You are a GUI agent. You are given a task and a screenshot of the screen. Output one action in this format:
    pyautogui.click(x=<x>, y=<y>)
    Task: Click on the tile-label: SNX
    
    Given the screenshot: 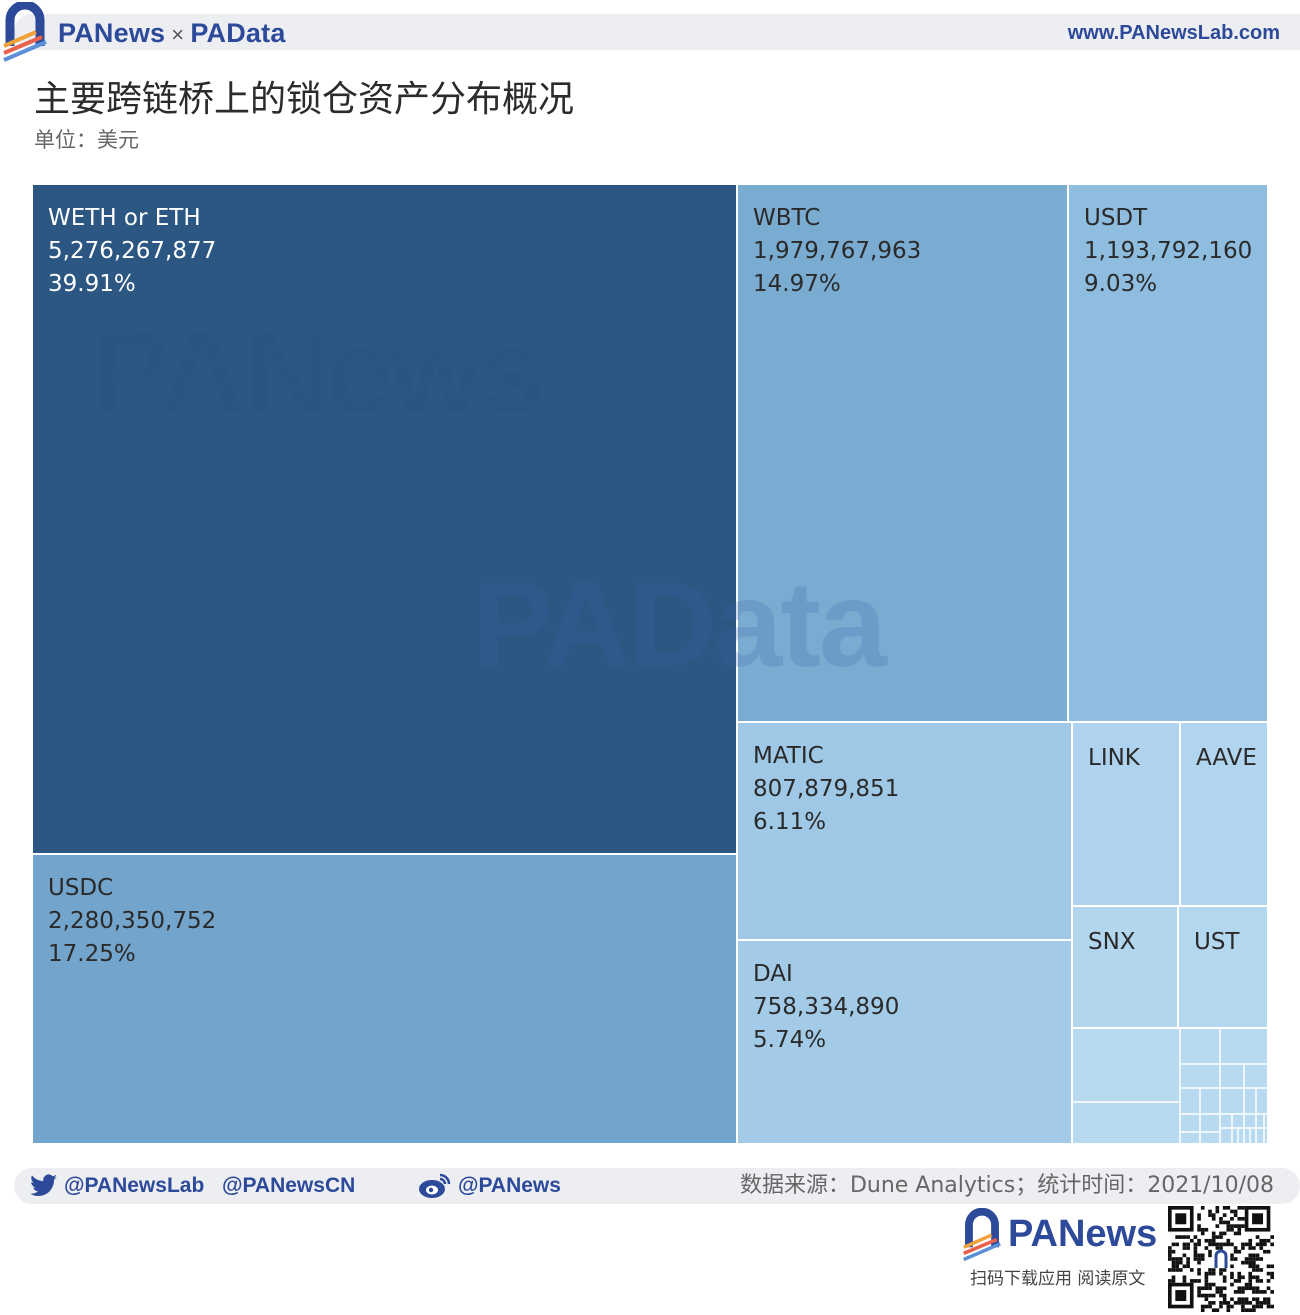 What is the action you would take?
    pyautogui.click(x=1112, y=942)
    